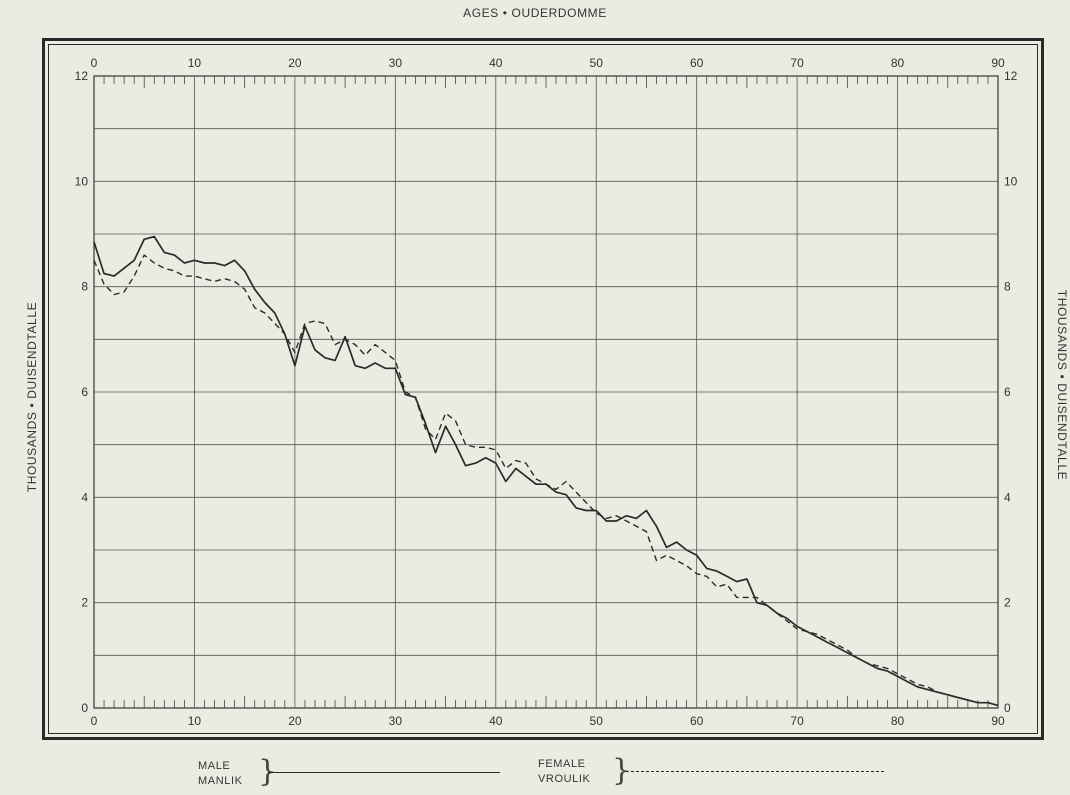  What do you see at coordinates (195, 721) in the screenshot?
I see `x-tick-label-bottom: 10` at bounding box center [195, 721].